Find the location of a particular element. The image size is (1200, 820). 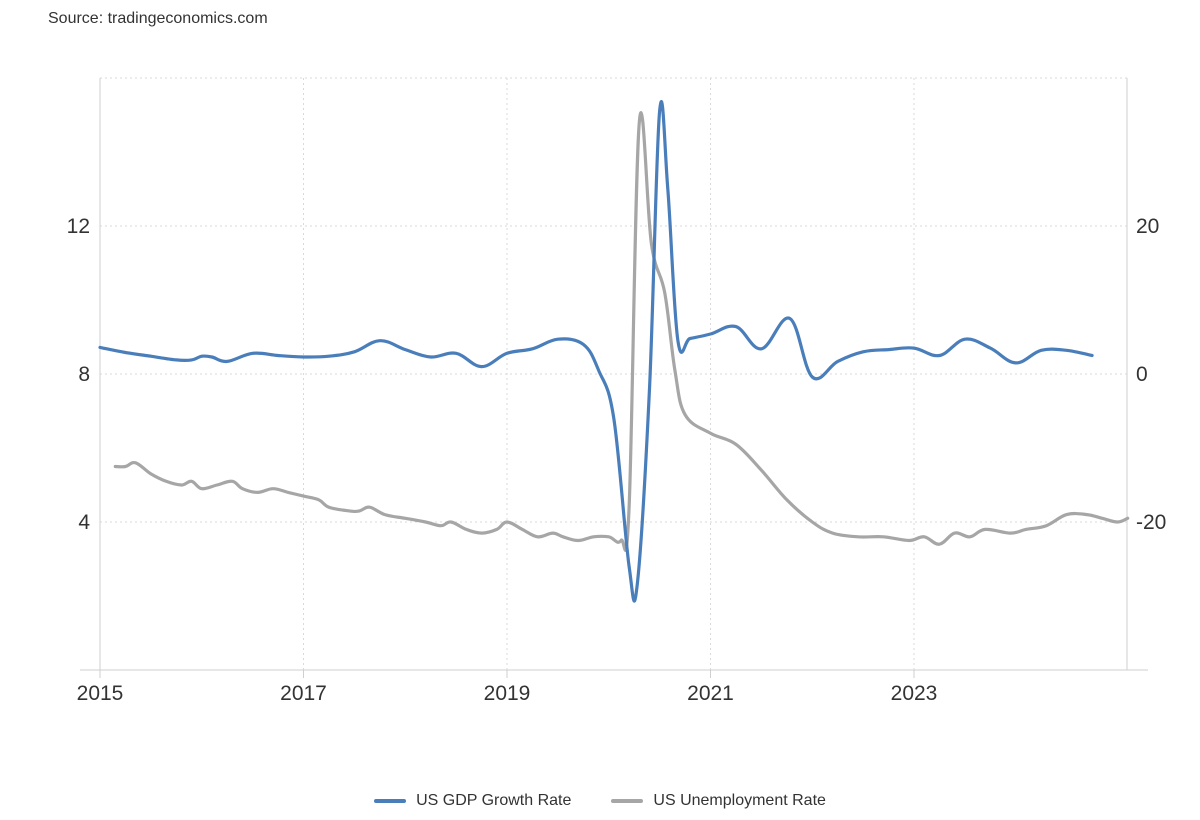

right-tick-label: -20 is located at coordinates (1151, 522).